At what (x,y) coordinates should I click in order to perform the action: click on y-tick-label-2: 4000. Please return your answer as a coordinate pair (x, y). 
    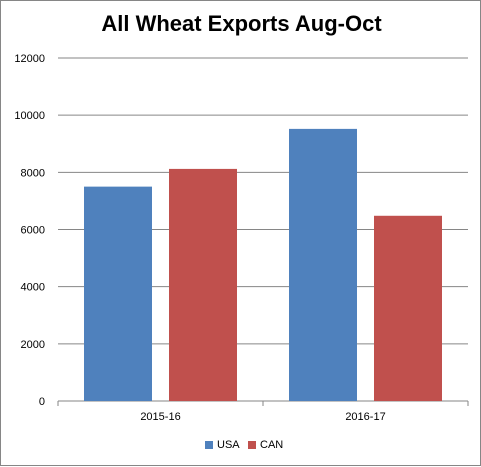
    Looking at the image, I should click on (33, 288).